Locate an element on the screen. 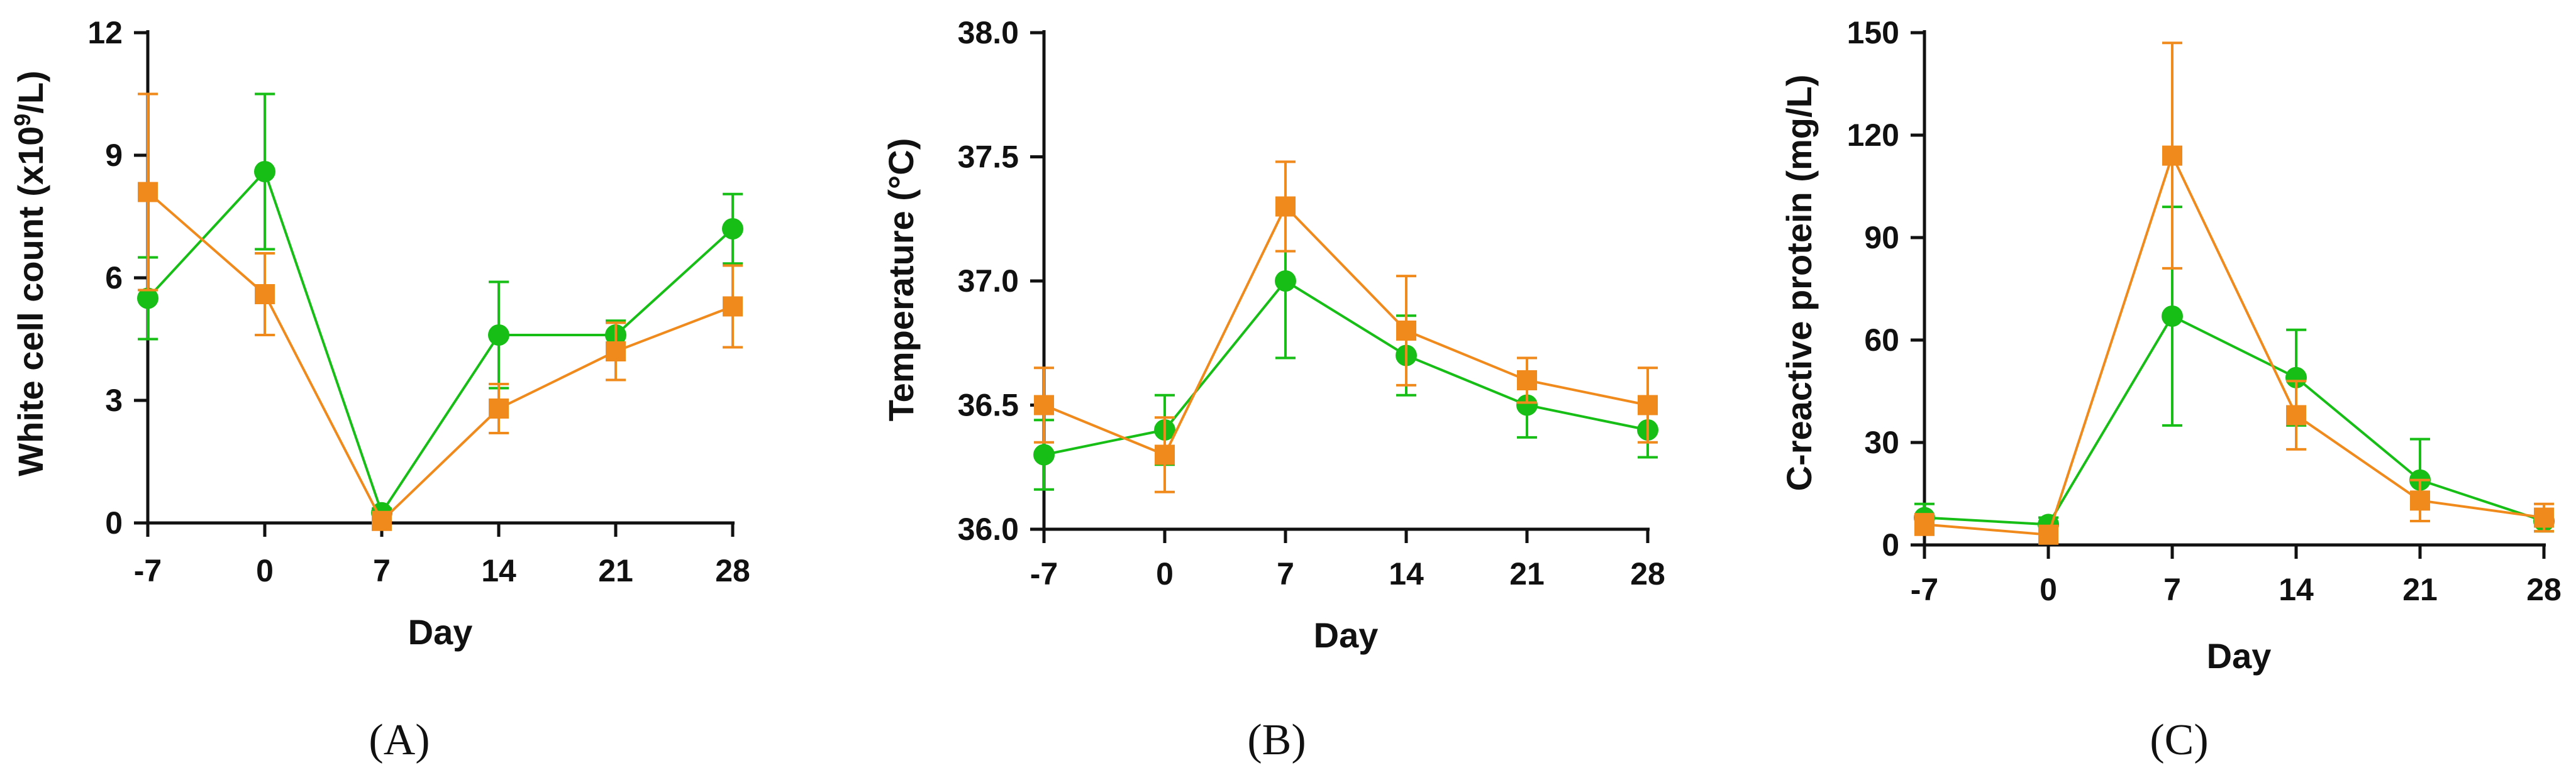  x-tick-label-a: 7 is located at coordinates (382, 571).